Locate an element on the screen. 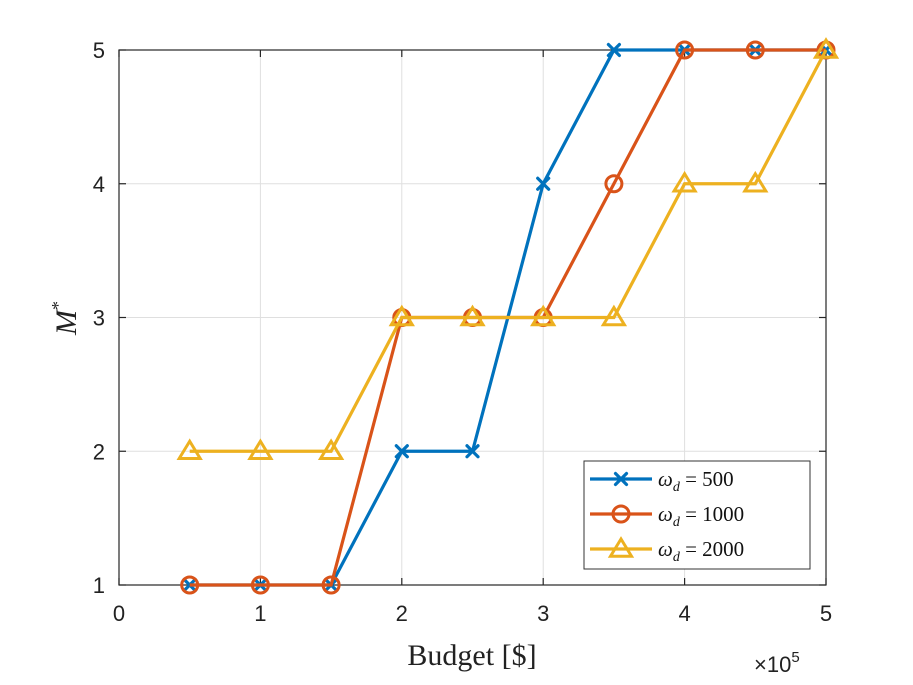 This screenshot has height=685, width=913. x-tick-label: 2 is located at coordinates (402, 613).